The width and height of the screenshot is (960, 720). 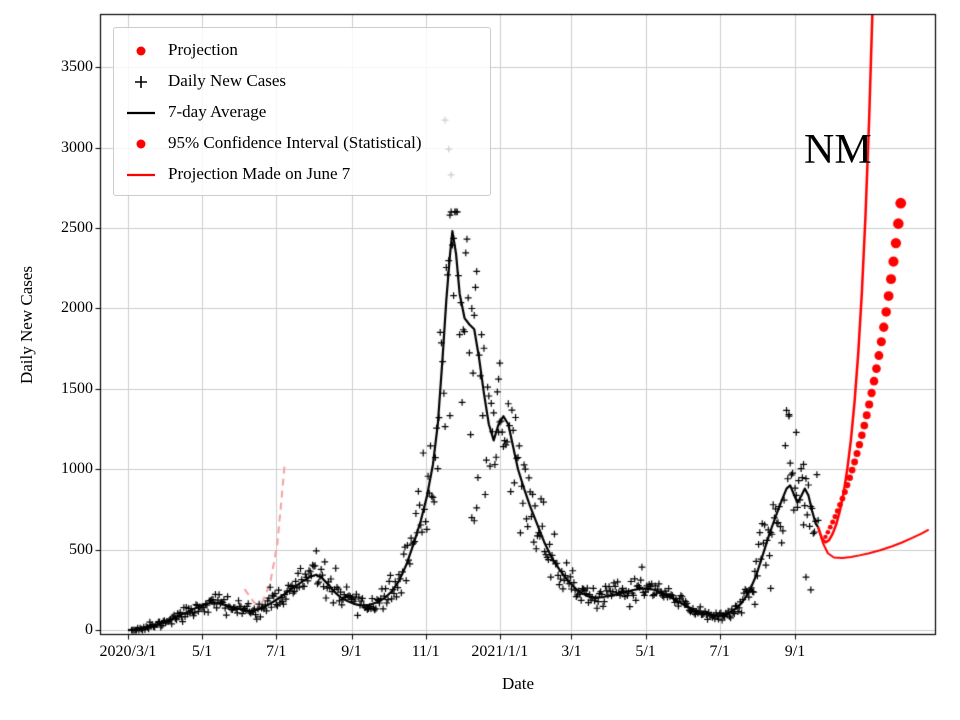 What do you see at coordinates (227, 80) in the screenshot?
I see `legend-item-label: Daily New Cases` at bounding box center [227, 80].